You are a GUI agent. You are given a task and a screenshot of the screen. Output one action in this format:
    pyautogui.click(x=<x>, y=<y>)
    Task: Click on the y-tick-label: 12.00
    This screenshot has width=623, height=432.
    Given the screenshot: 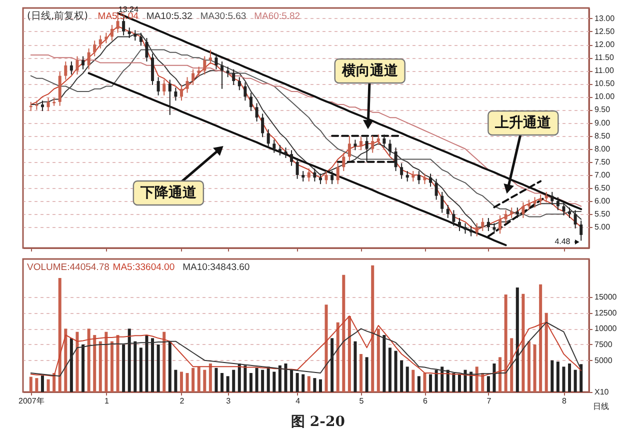 What is the action you would take?
    pyautogui.click(x=605, y=45)
    